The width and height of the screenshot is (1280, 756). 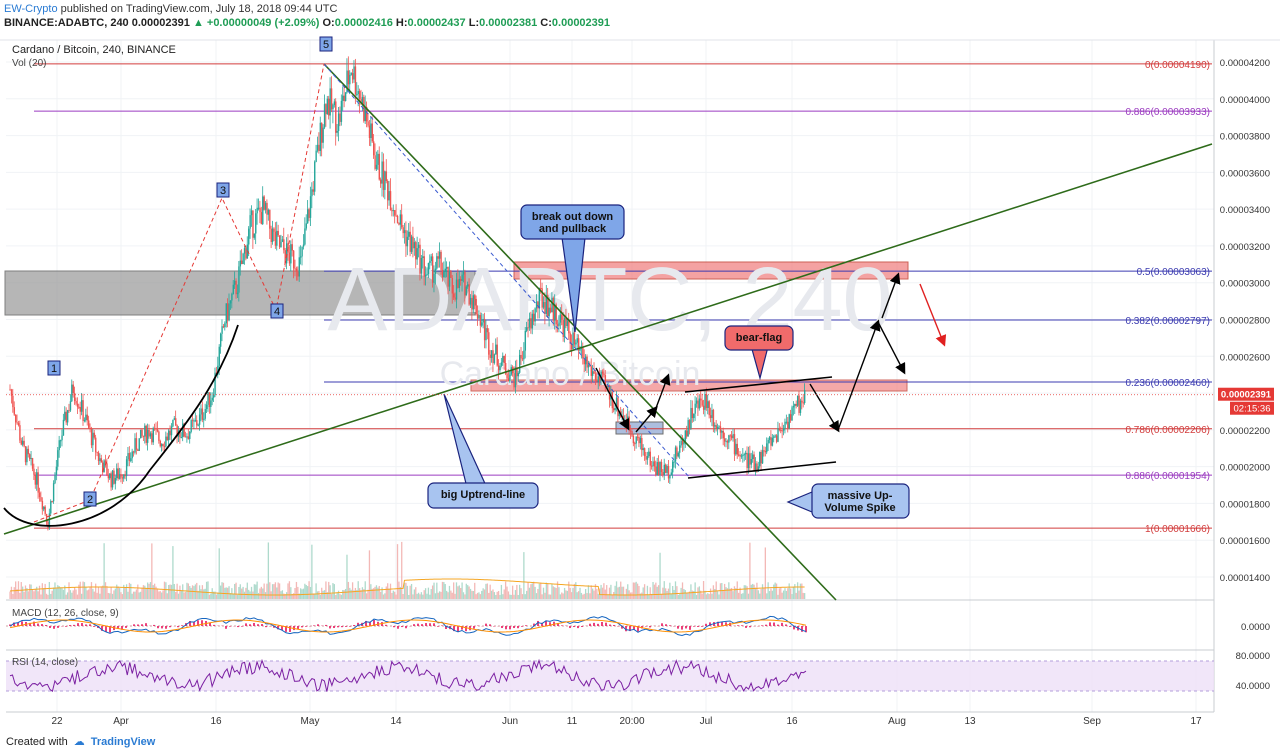 I want to click on close-value: 0.00002391, so click(x=581, y=23).